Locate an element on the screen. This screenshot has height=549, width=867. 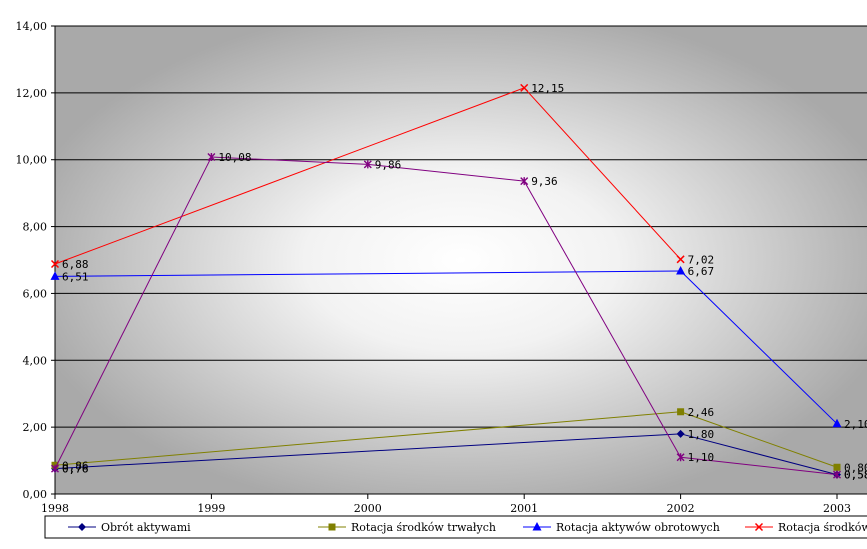
data-label: 12,15 is located at coordinates (547, 88).